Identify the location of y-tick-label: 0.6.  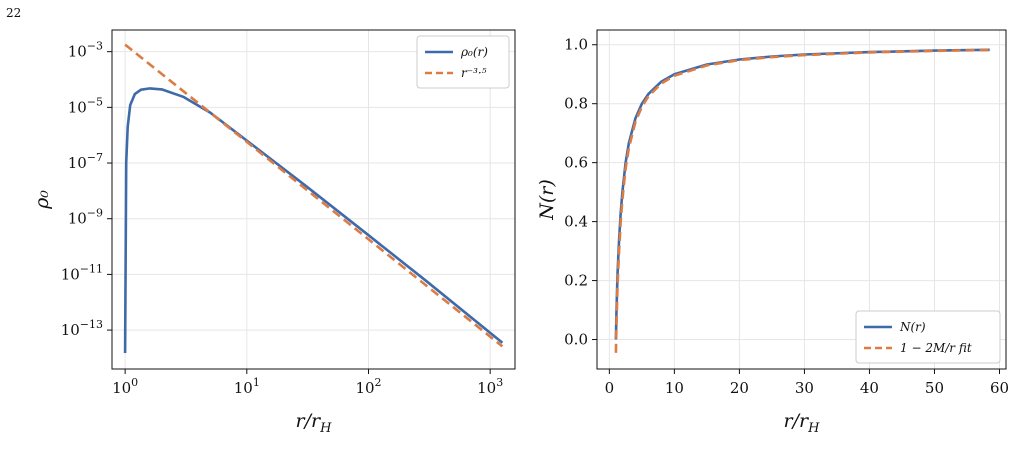
(576, 163).